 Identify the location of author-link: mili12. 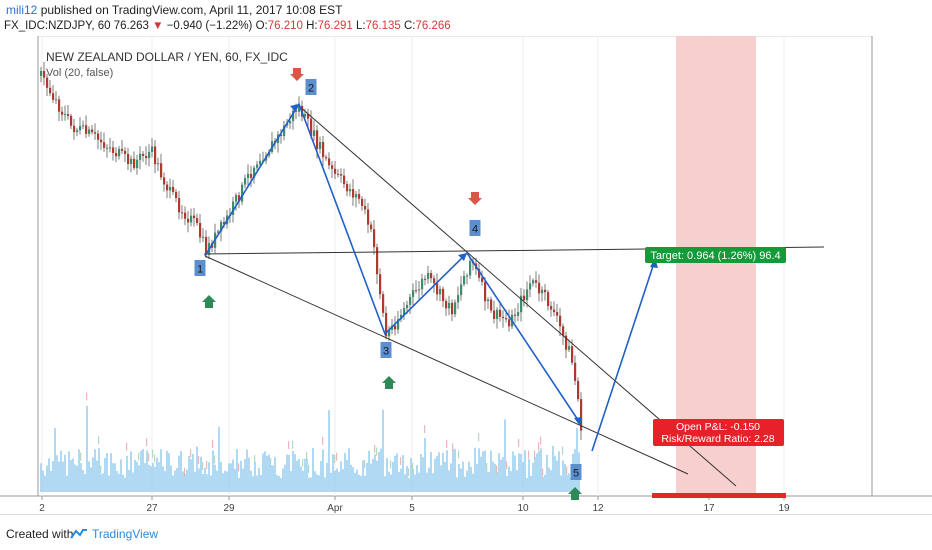
(22, 10).